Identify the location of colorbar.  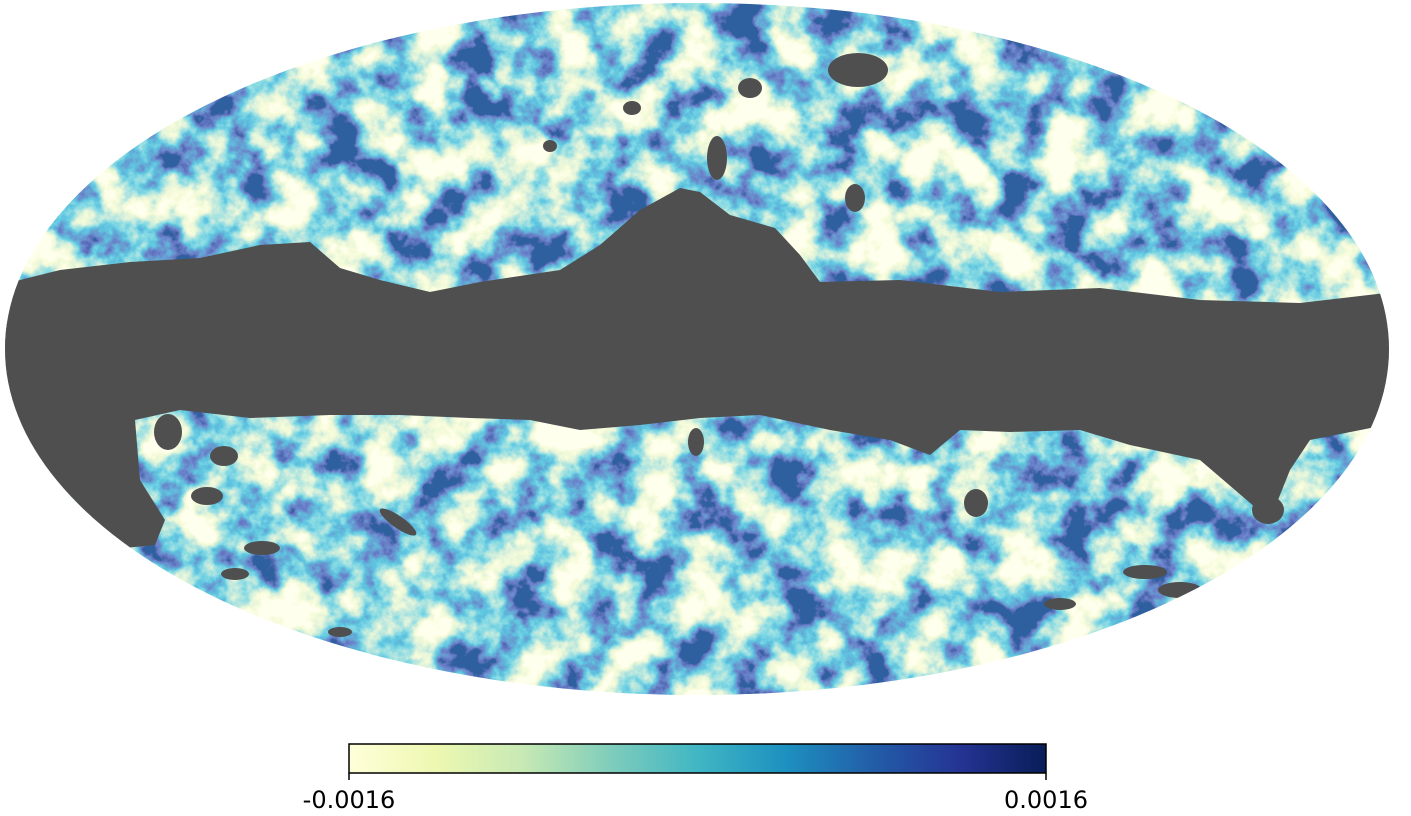
(697, 758).